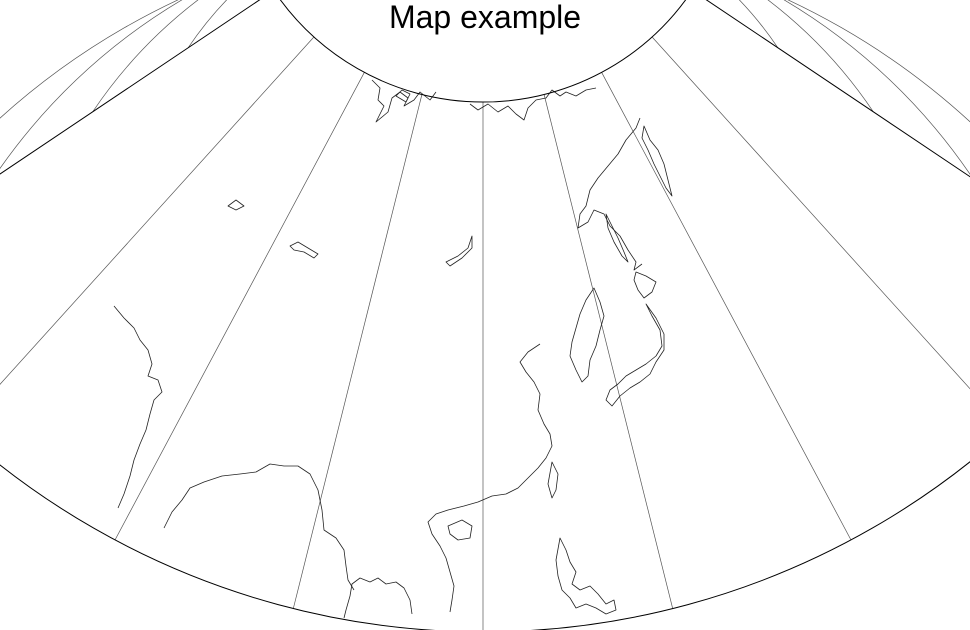 The width and height of the screenshot is (970, 630). What do you see at coordinates (533, 104) in the screenshot?
I see `coastline-arctic-central` at bounding box center [533, 104].